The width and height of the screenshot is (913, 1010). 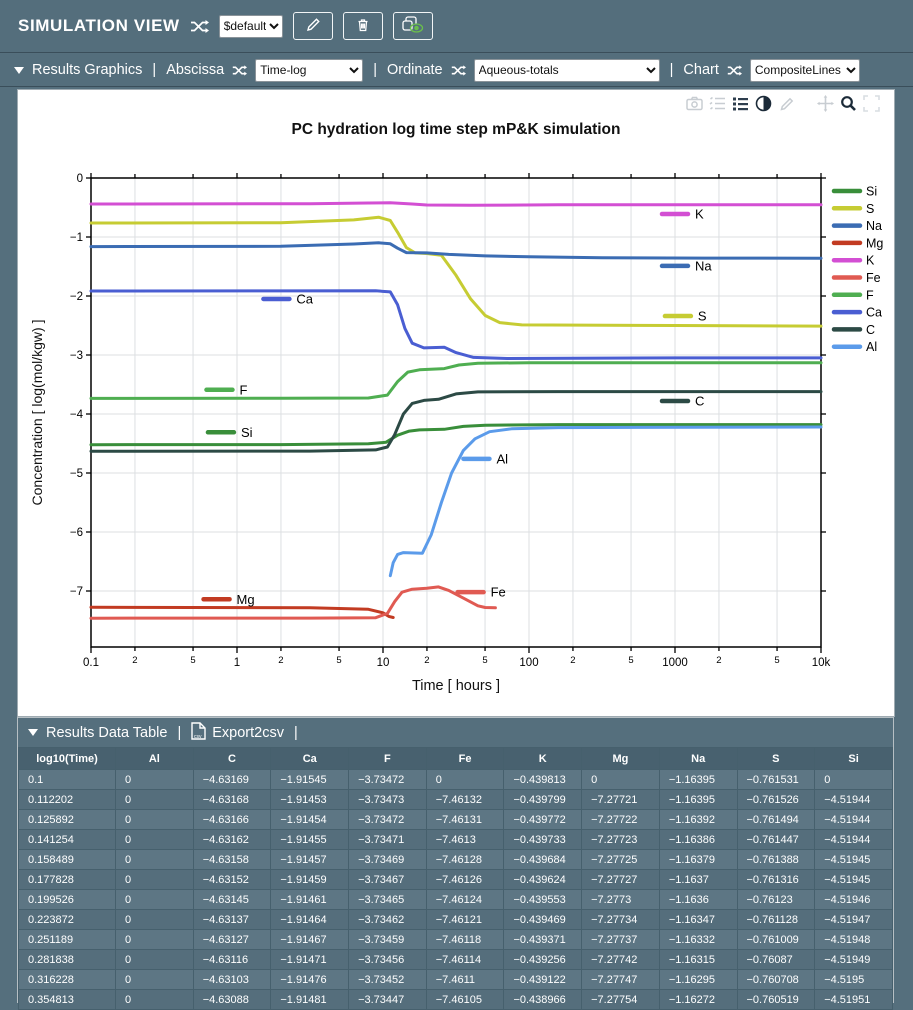 I want to click on table-cell: −4.51944, so click(x=853, y=799).